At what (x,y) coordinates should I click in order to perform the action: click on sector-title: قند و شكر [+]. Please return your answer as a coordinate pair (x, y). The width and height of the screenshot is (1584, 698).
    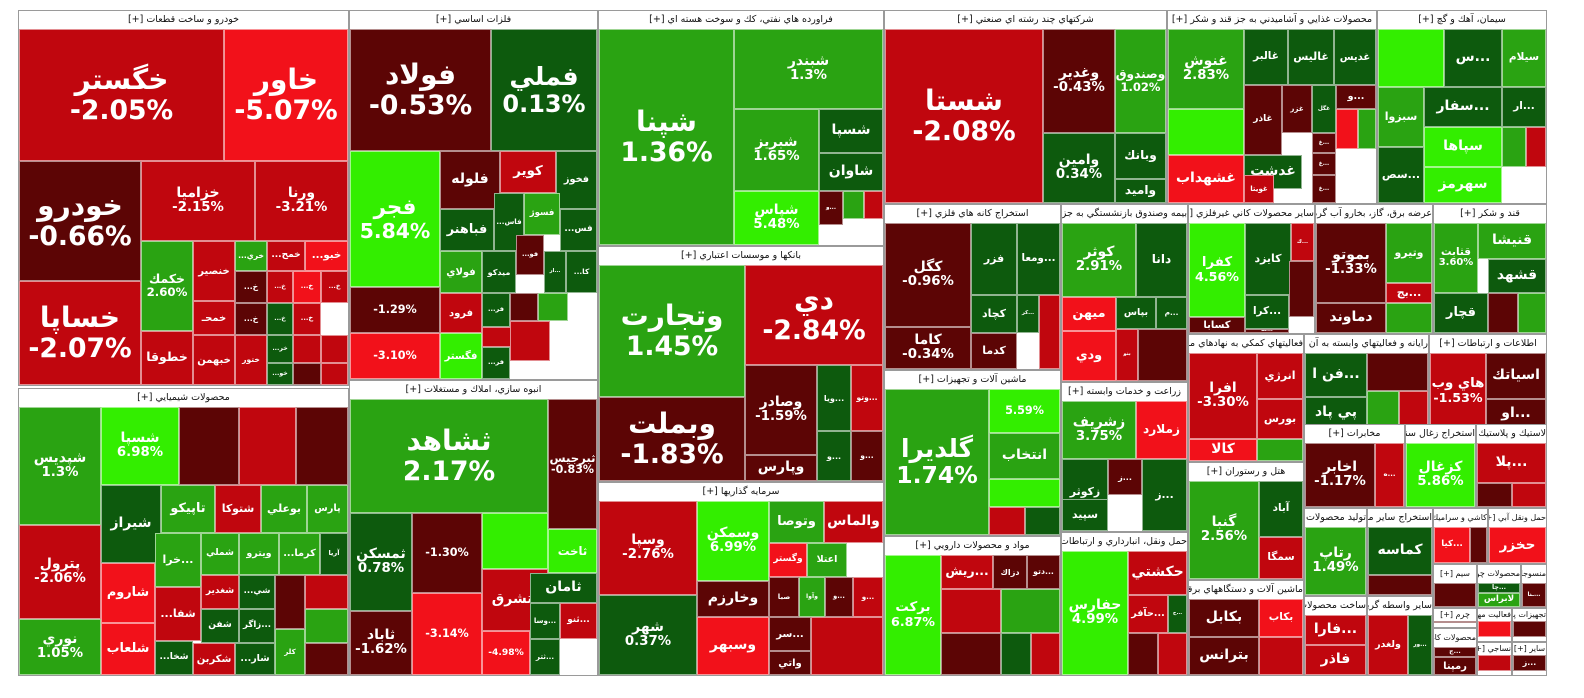
    Looking at the image, I should click on (1490, 214).